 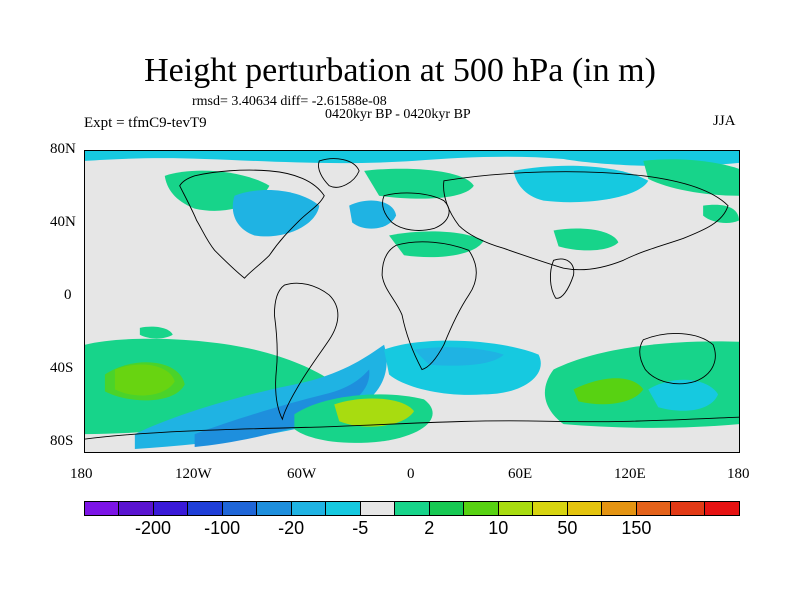 What do you see at coordinates (429, 528) in the screenshot?
I see `colorbar-label-4: 2` at bounding box center [429, 528].